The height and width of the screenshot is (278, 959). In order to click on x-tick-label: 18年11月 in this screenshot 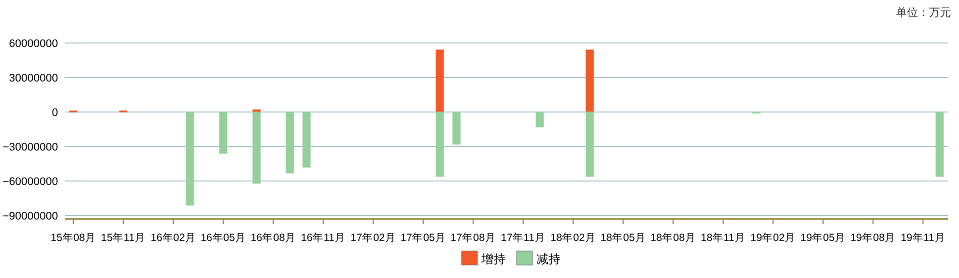, I will do `click(723, 238)`.